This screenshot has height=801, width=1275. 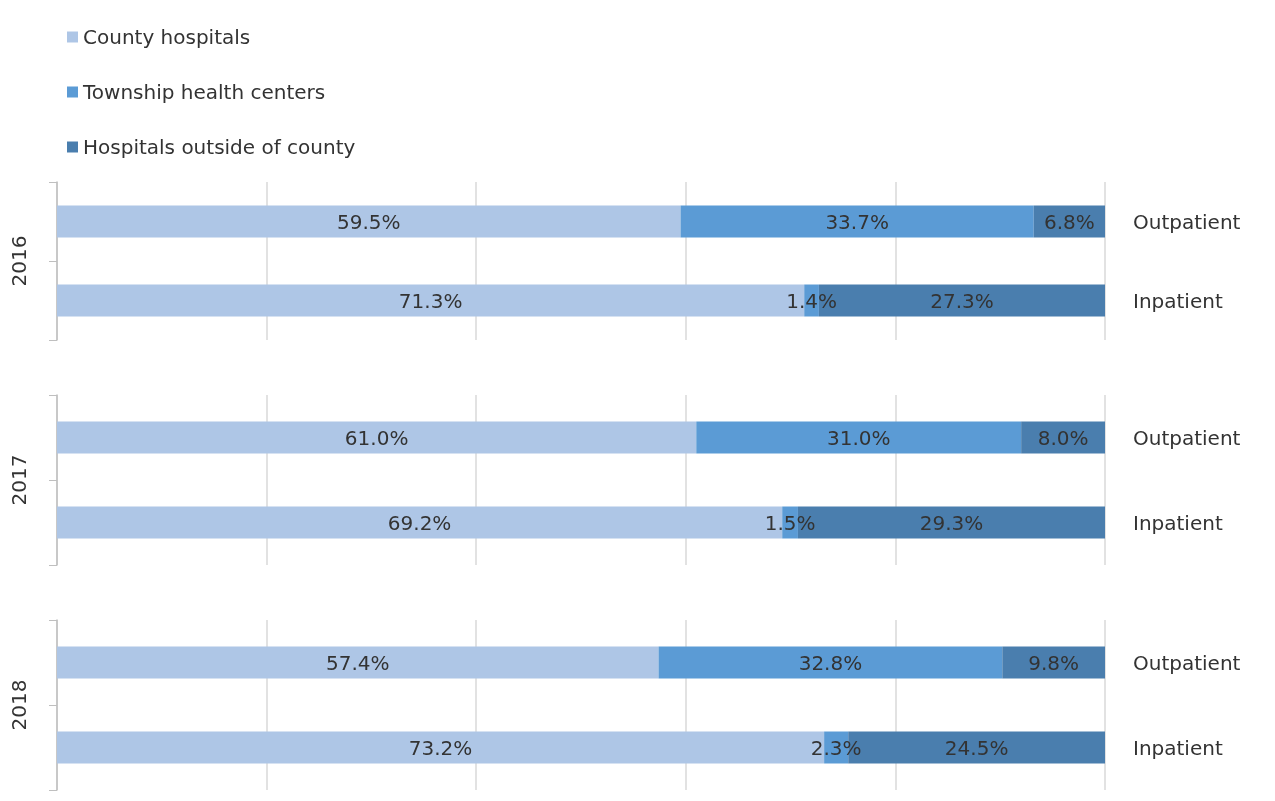 What do you see at coordinates (204, 92) in the screenshot?
I see `legend-label: Township health centers` at bounding box center [204, 92].